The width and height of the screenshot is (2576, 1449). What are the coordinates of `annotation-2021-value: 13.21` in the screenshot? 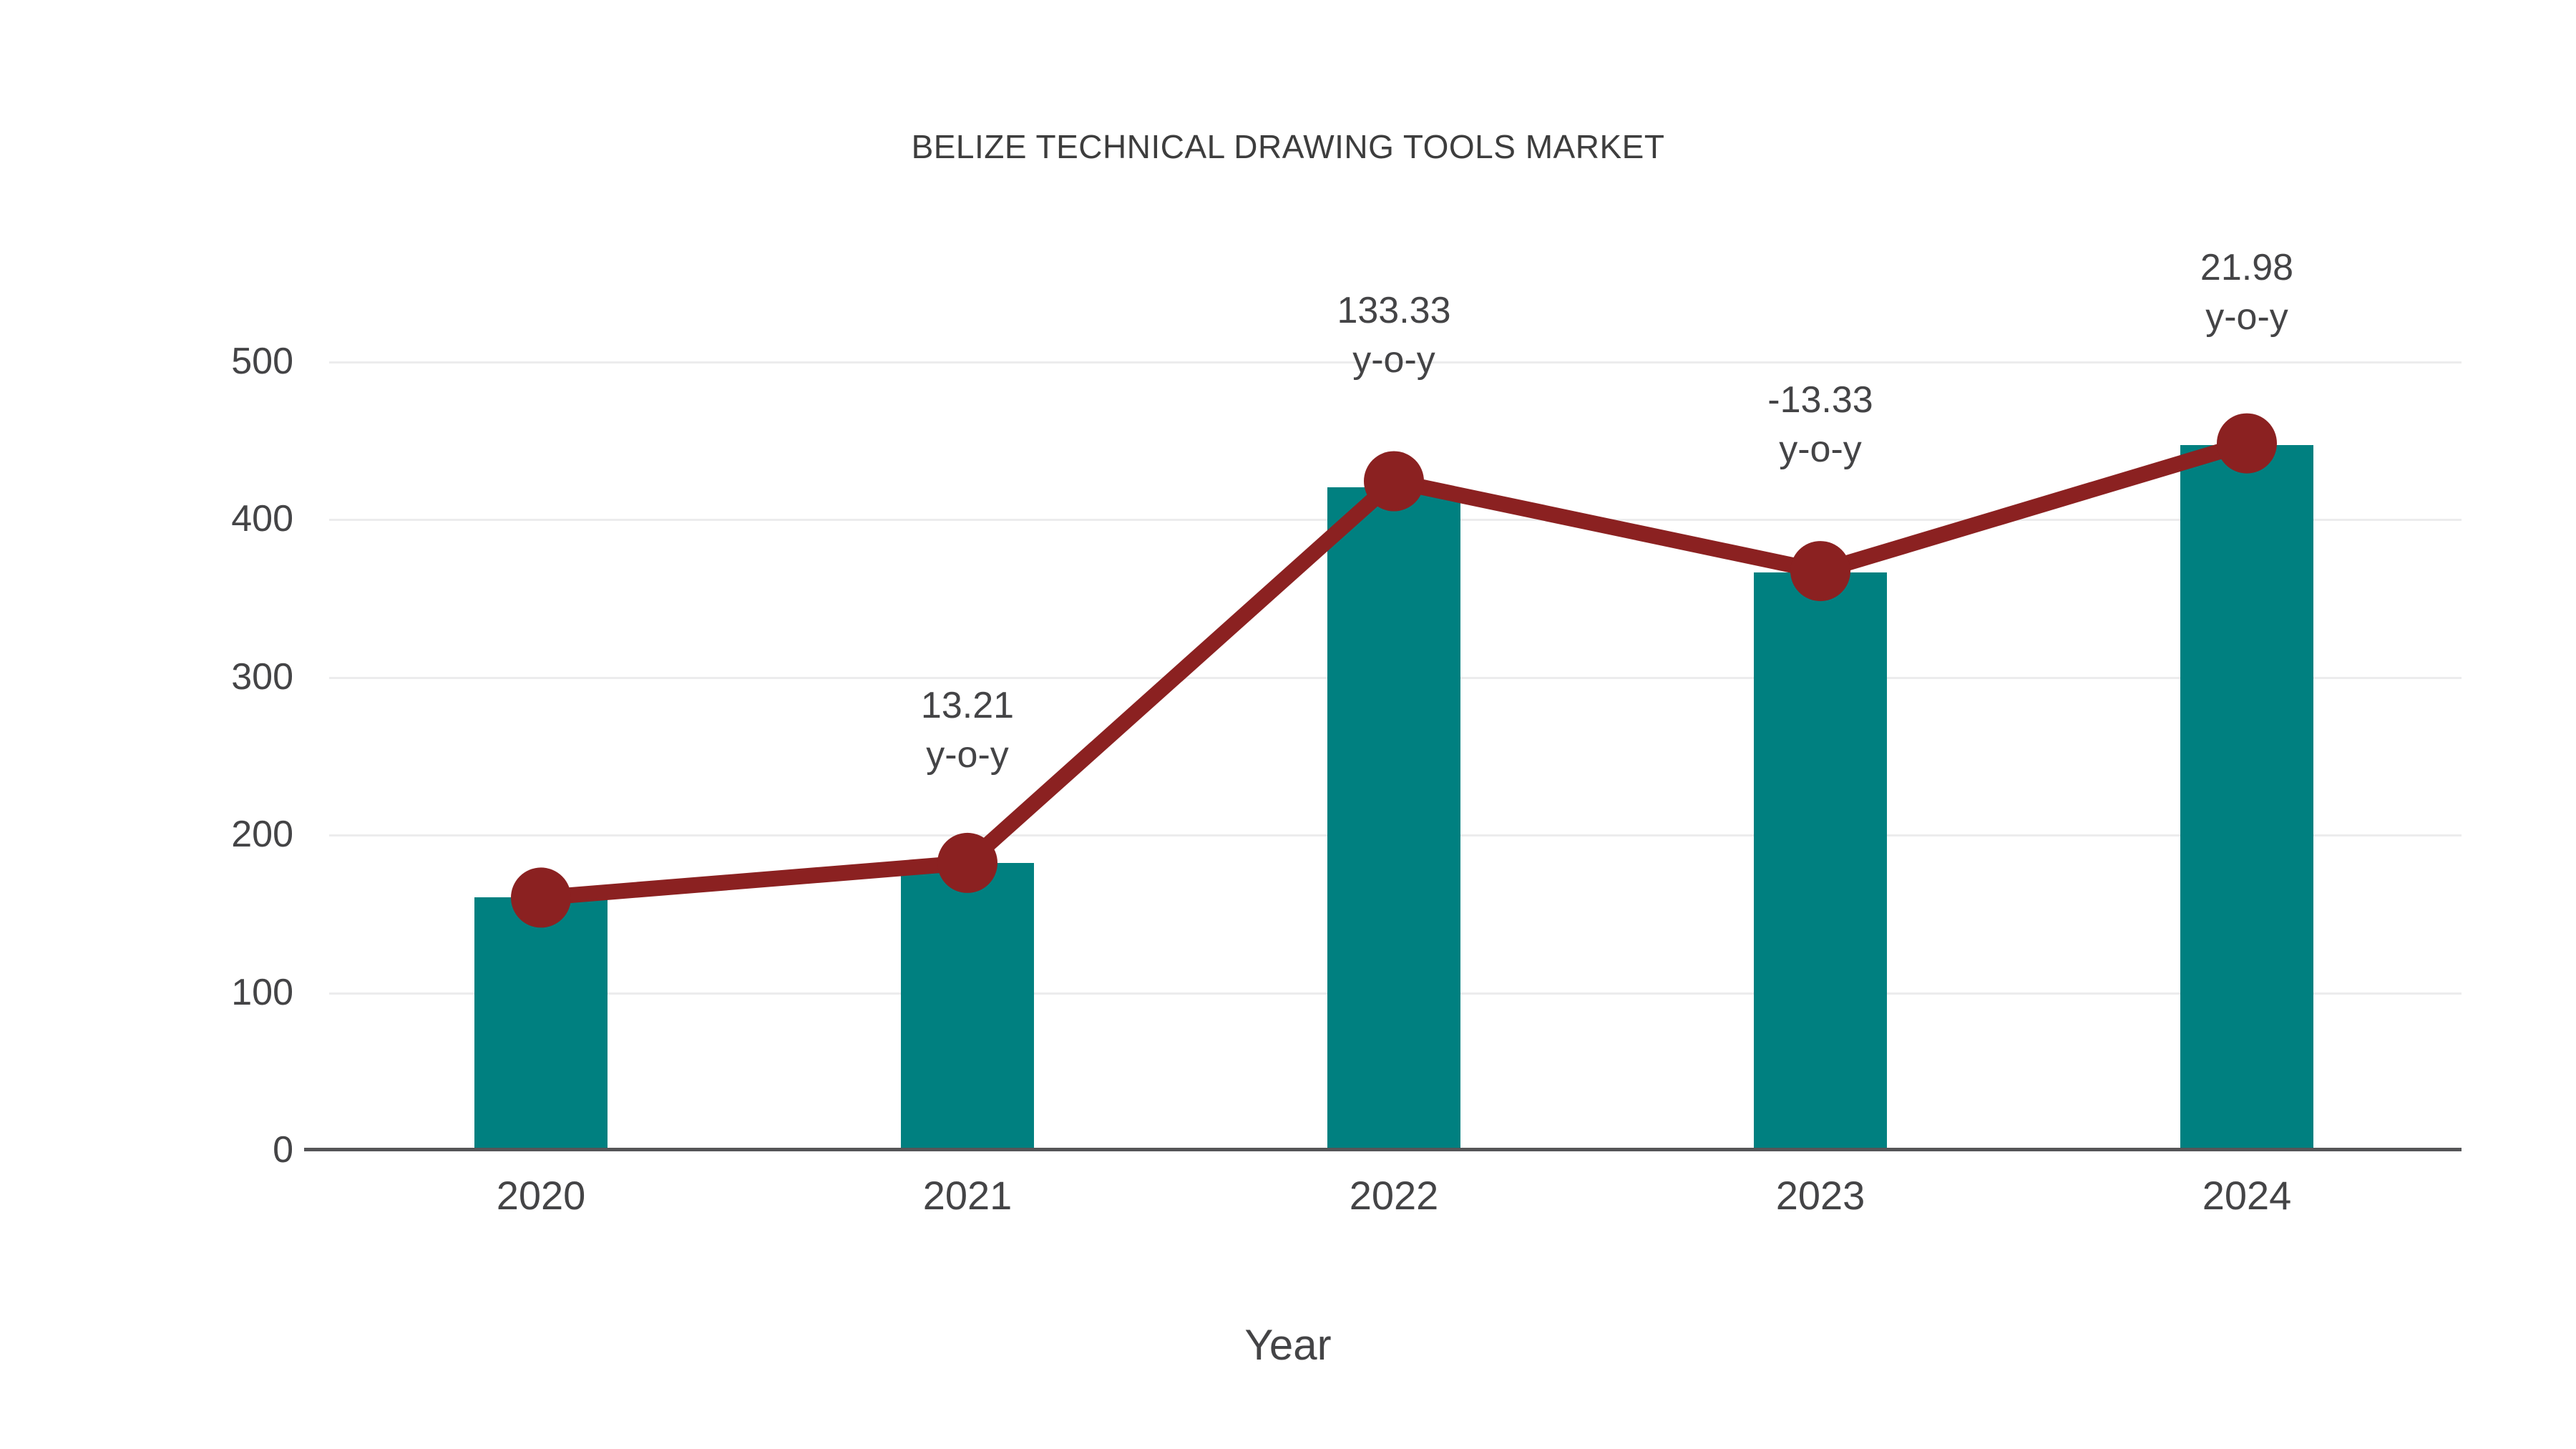 It's located at (967, 705).